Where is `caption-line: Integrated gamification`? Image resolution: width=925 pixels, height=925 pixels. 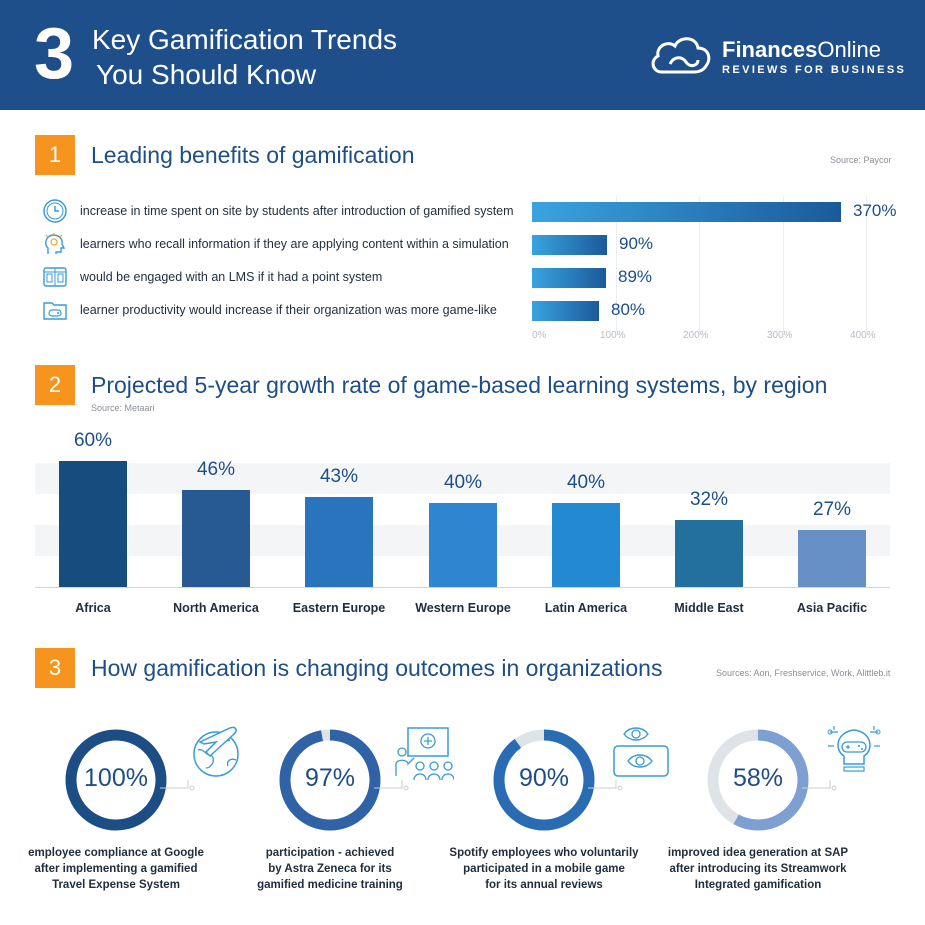
caption-line: Integrated gamification is located at coordinates (758, 885).